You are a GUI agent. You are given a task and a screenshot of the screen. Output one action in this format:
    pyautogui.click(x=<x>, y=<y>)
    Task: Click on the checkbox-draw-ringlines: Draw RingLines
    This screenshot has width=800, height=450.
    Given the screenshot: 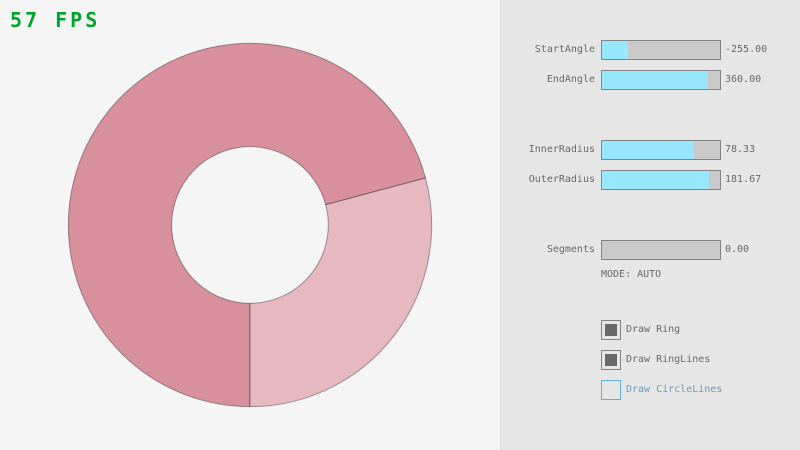 What is the action you would take?
    pyautogui.click(x=681, y=360)
    